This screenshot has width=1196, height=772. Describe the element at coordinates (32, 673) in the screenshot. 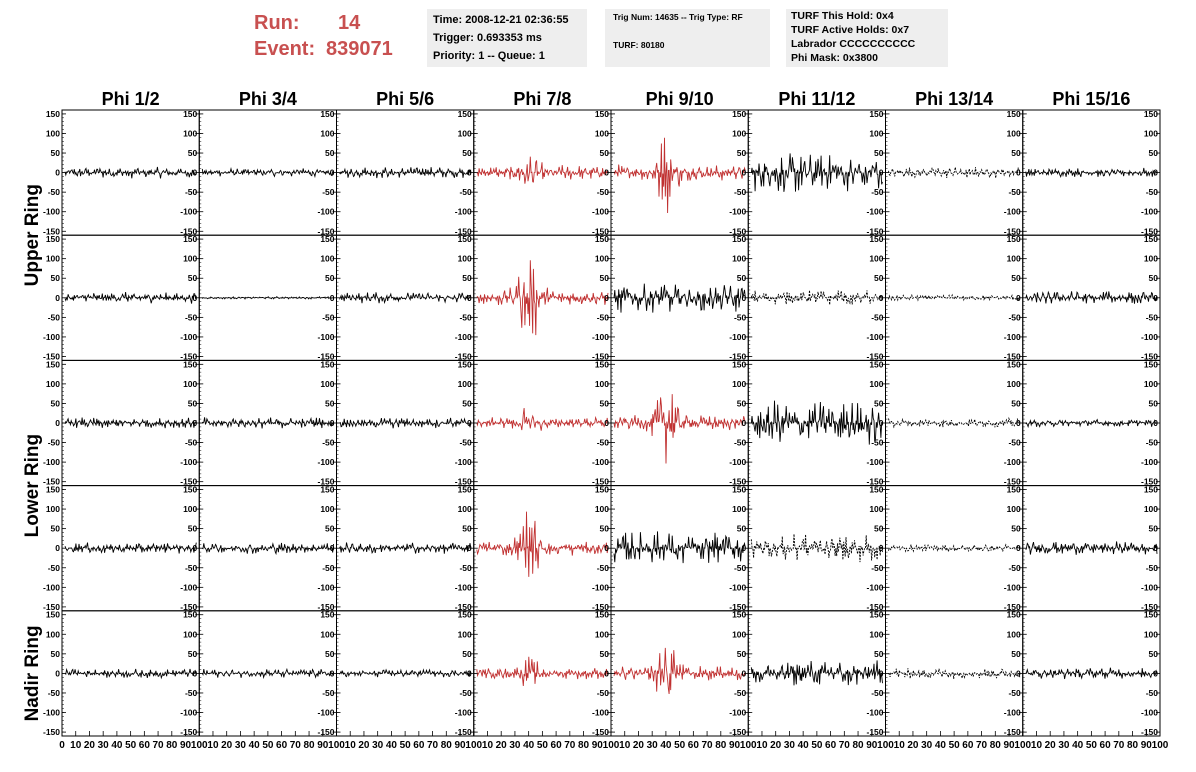

I see `ring-label-3: Nadir Ring` at that location.